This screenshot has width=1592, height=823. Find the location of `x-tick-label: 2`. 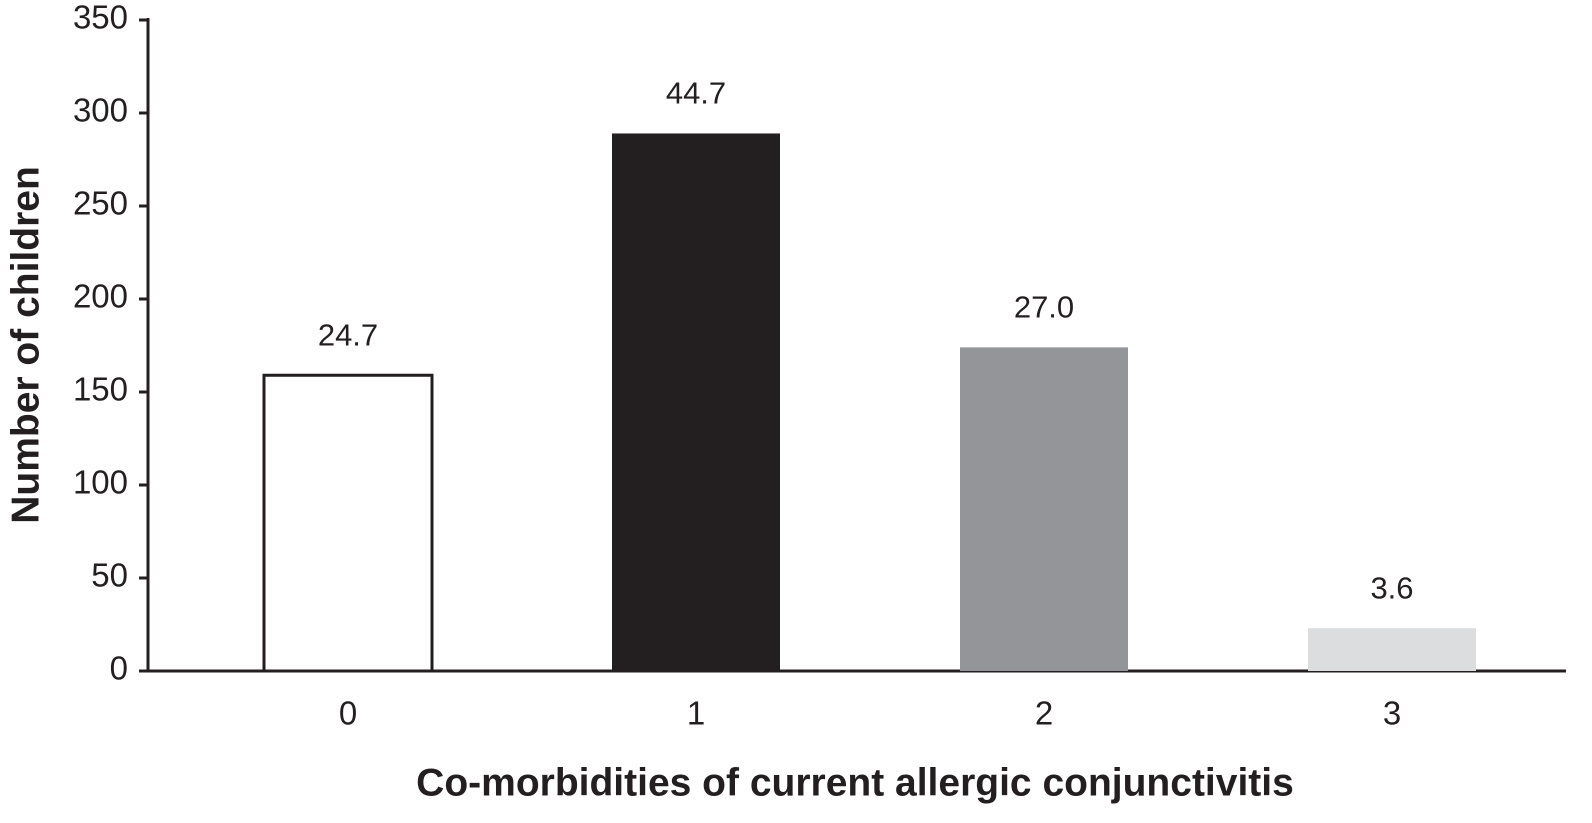

x-tick-label: 2 is located at coordinates (1044, 713).